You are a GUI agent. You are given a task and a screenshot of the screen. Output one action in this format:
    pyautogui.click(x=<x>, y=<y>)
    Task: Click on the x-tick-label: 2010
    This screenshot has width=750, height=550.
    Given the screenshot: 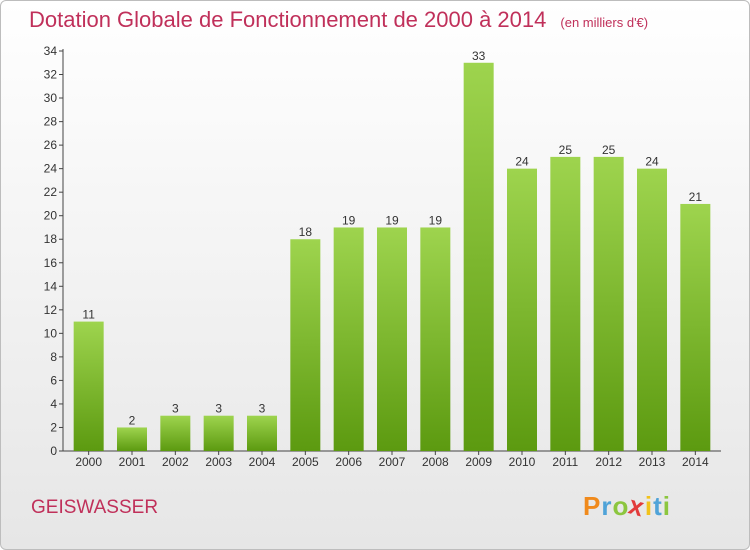 What is the action you would take?
    pyautogui.click(x=522, y=462)
    